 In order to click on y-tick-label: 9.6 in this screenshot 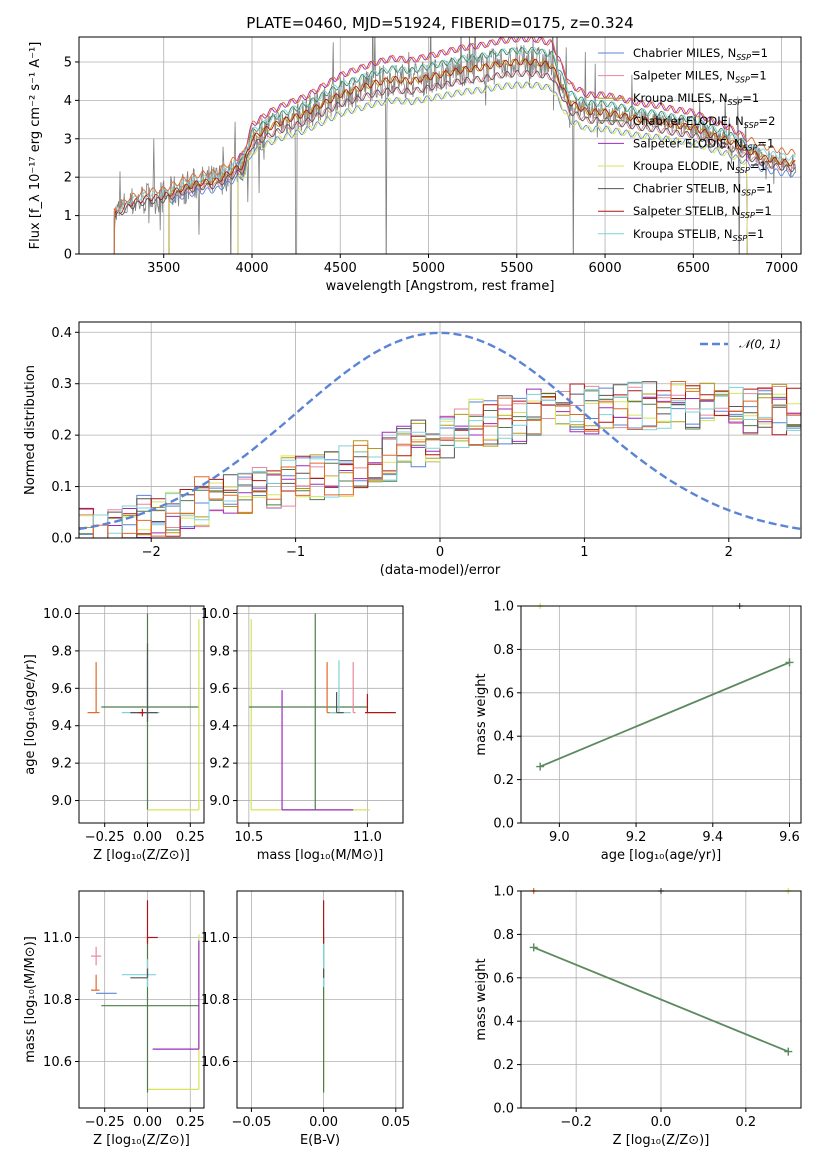, I will do `click(219, 689)`.